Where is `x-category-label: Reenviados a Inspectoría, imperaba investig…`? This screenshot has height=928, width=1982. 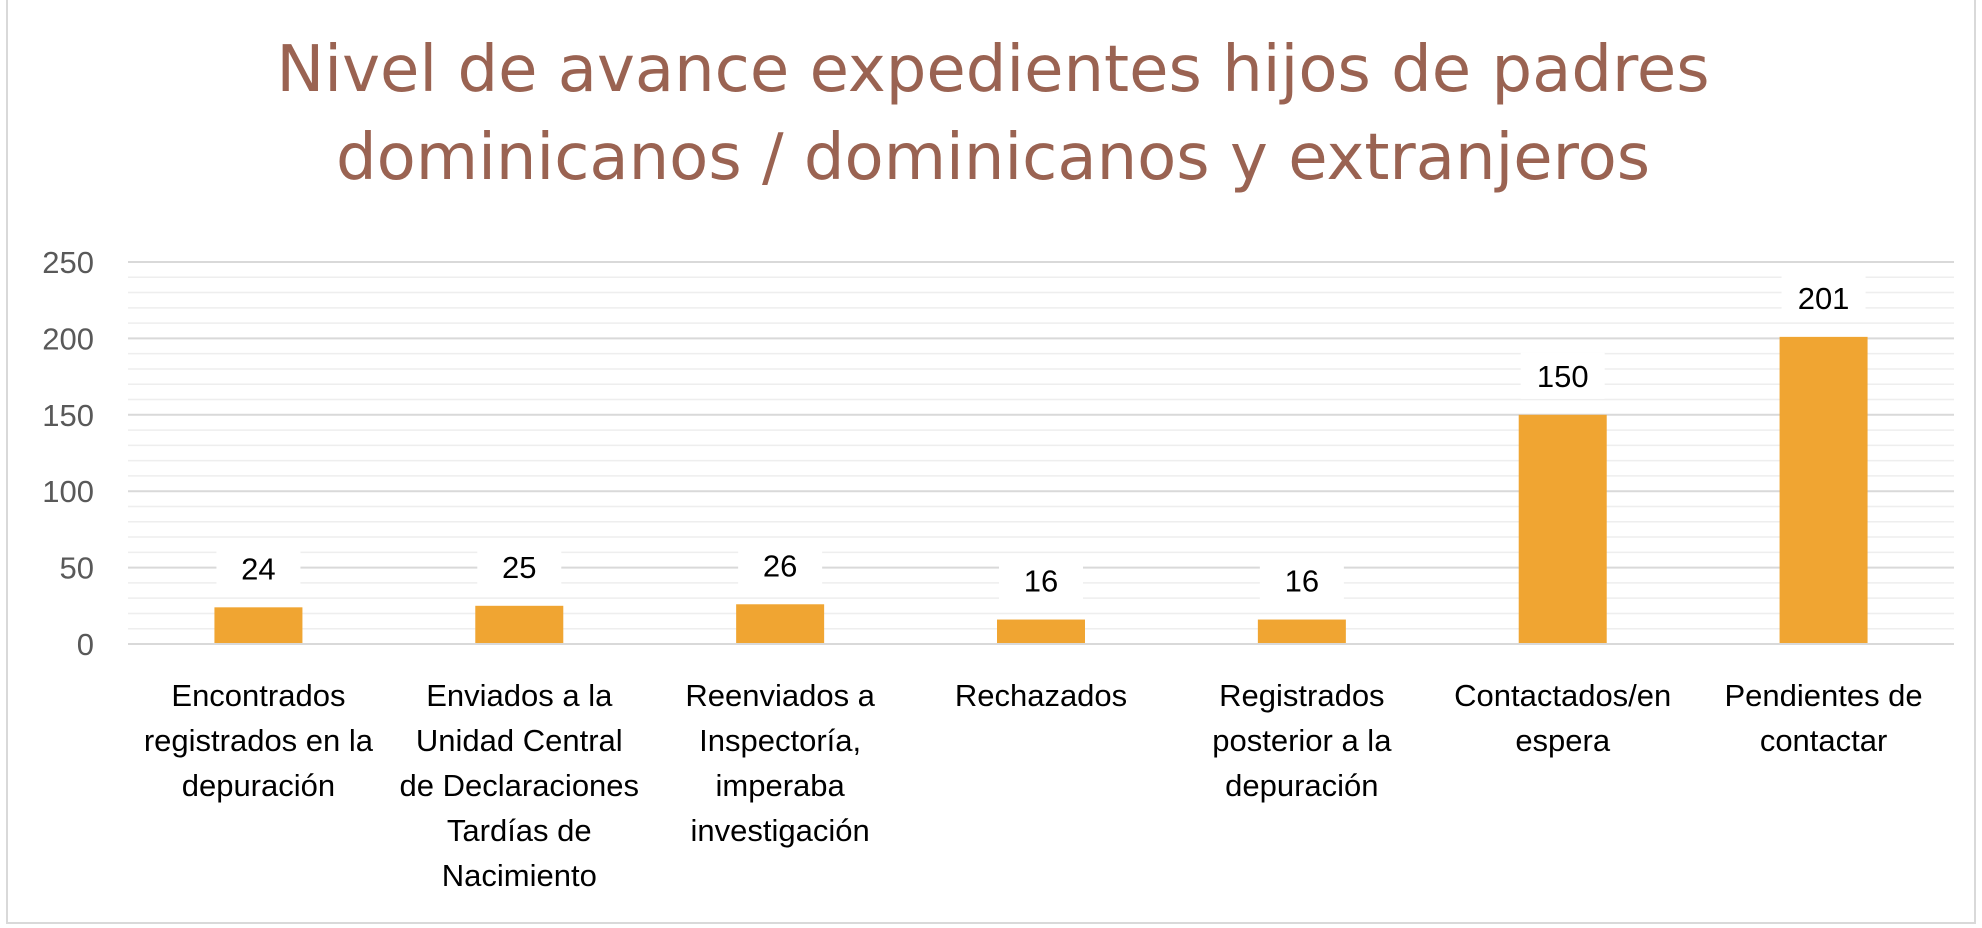
x-category-label: Reenviados a Inspectoría, imperaba investig… is located at coordinates (780, 763).